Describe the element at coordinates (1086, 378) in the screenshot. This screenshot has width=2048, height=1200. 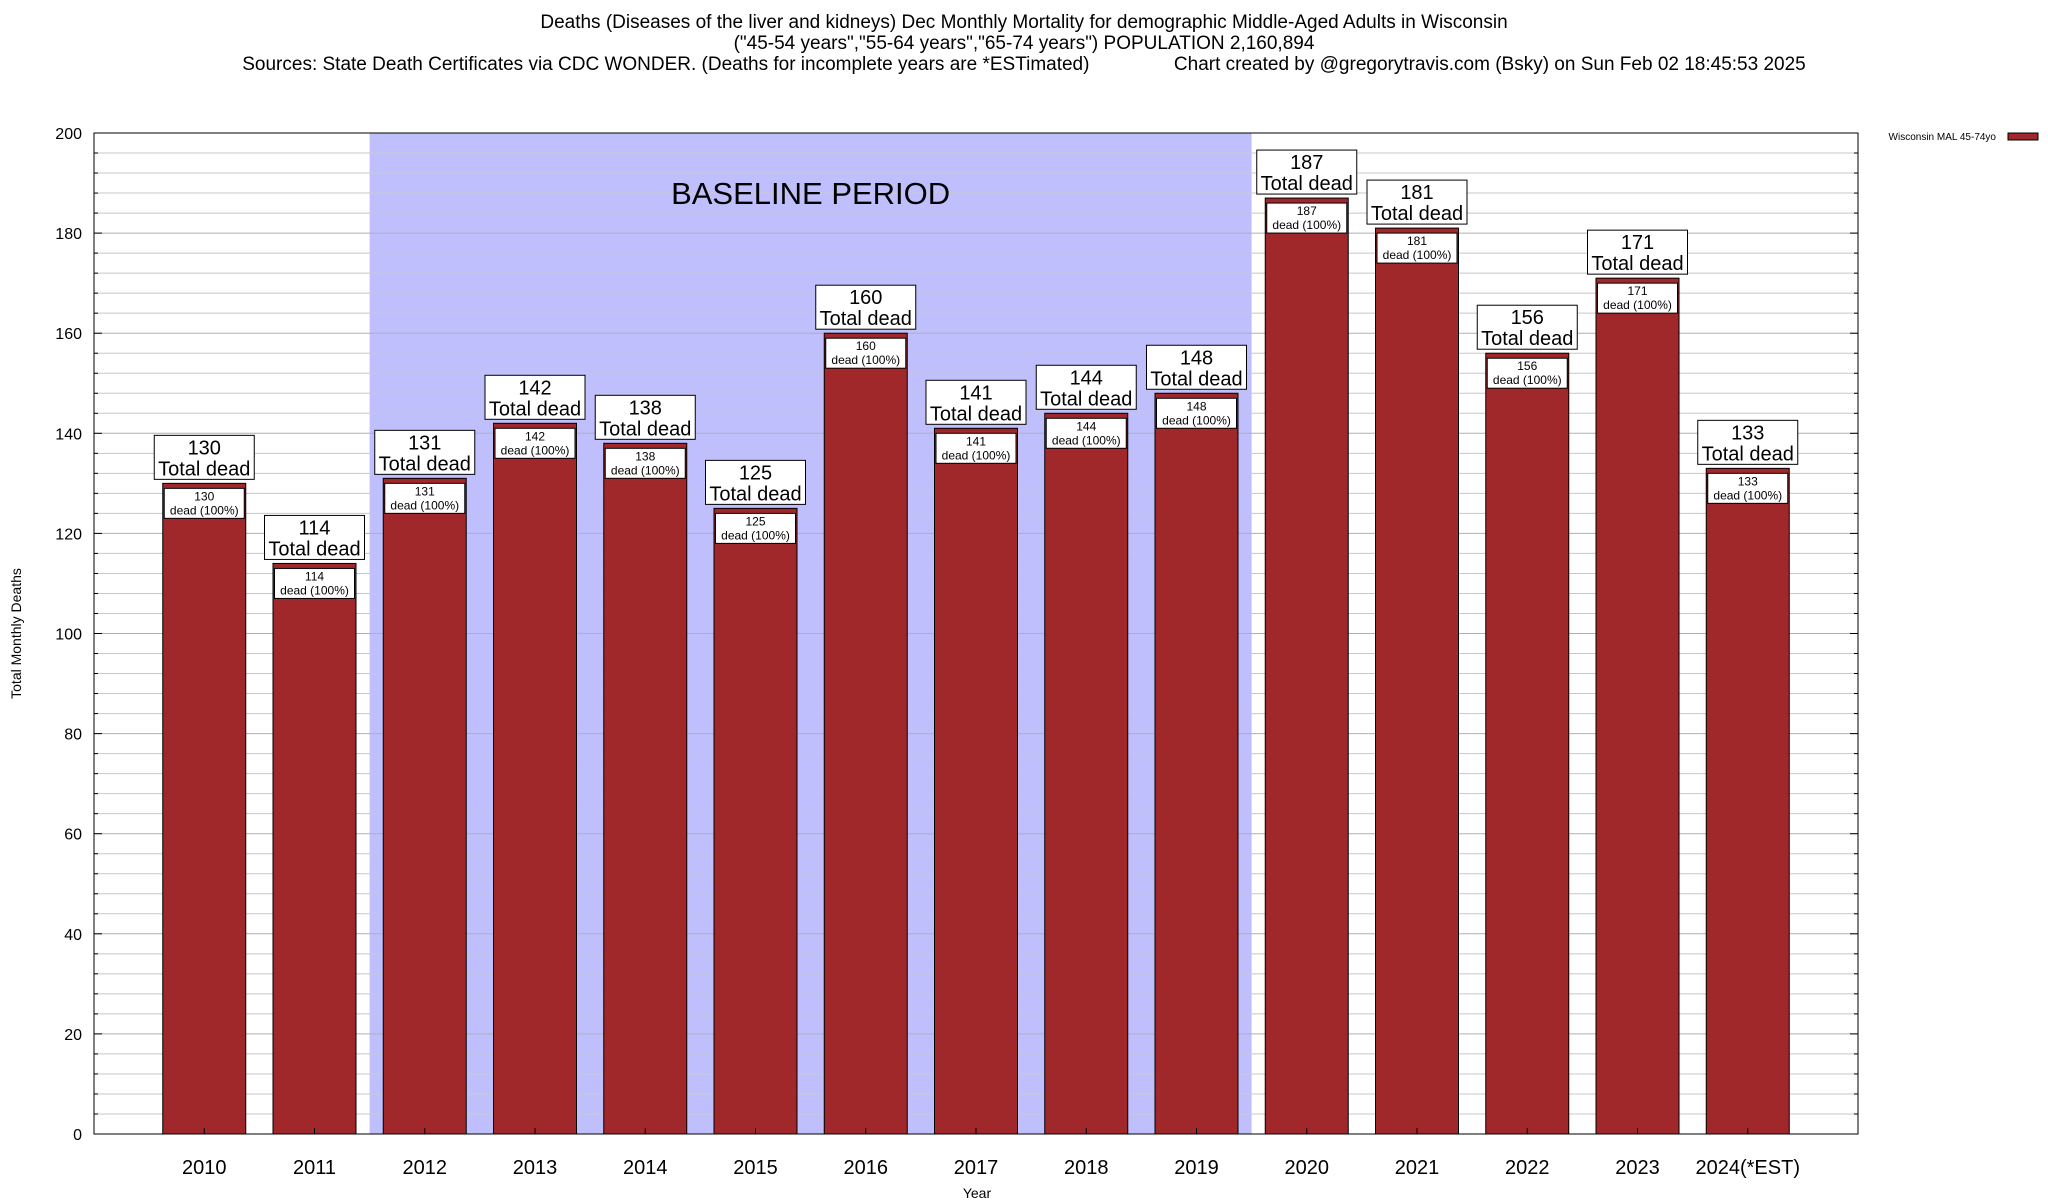
I see `bar-total-value: 144` at that location.